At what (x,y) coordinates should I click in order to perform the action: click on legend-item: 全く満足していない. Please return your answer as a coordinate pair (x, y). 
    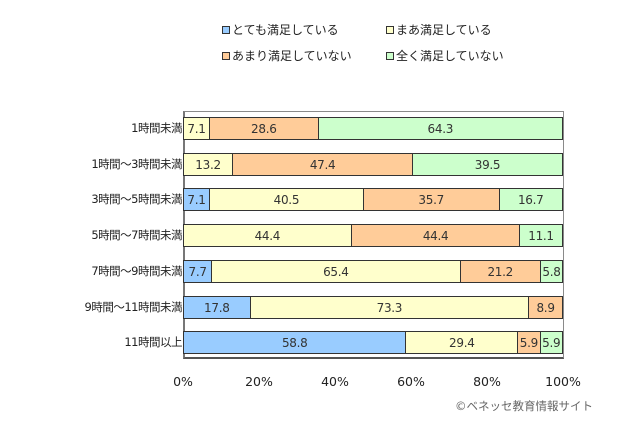
    Looking at the image, I should click on (445, 56).